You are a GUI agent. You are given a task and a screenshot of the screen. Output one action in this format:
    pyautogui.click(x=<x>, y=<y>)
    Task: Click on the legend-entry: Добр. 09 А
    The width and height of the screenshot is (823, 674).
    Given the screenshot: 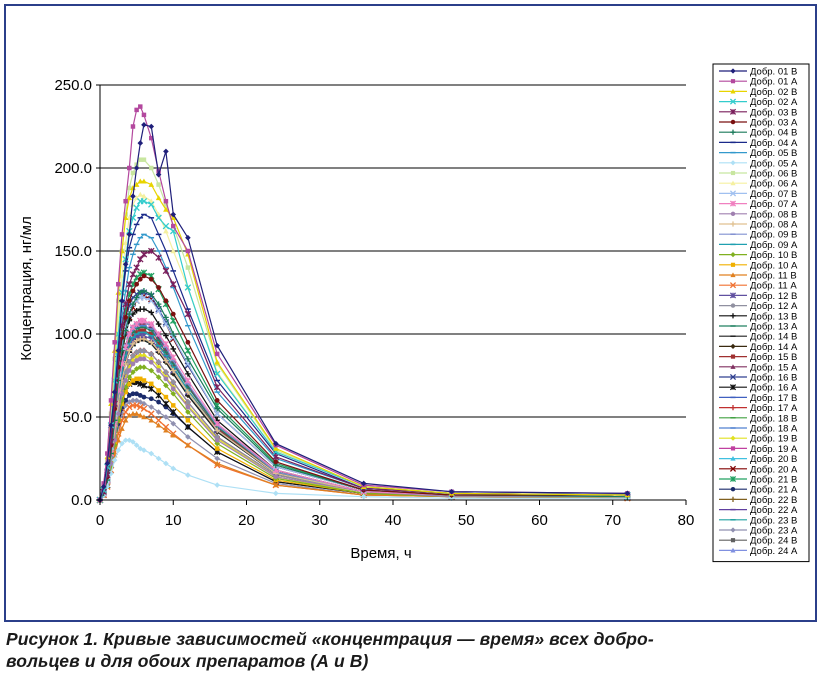 What is the action you would take?
    pyautogui.click(x=758, y=245)
    